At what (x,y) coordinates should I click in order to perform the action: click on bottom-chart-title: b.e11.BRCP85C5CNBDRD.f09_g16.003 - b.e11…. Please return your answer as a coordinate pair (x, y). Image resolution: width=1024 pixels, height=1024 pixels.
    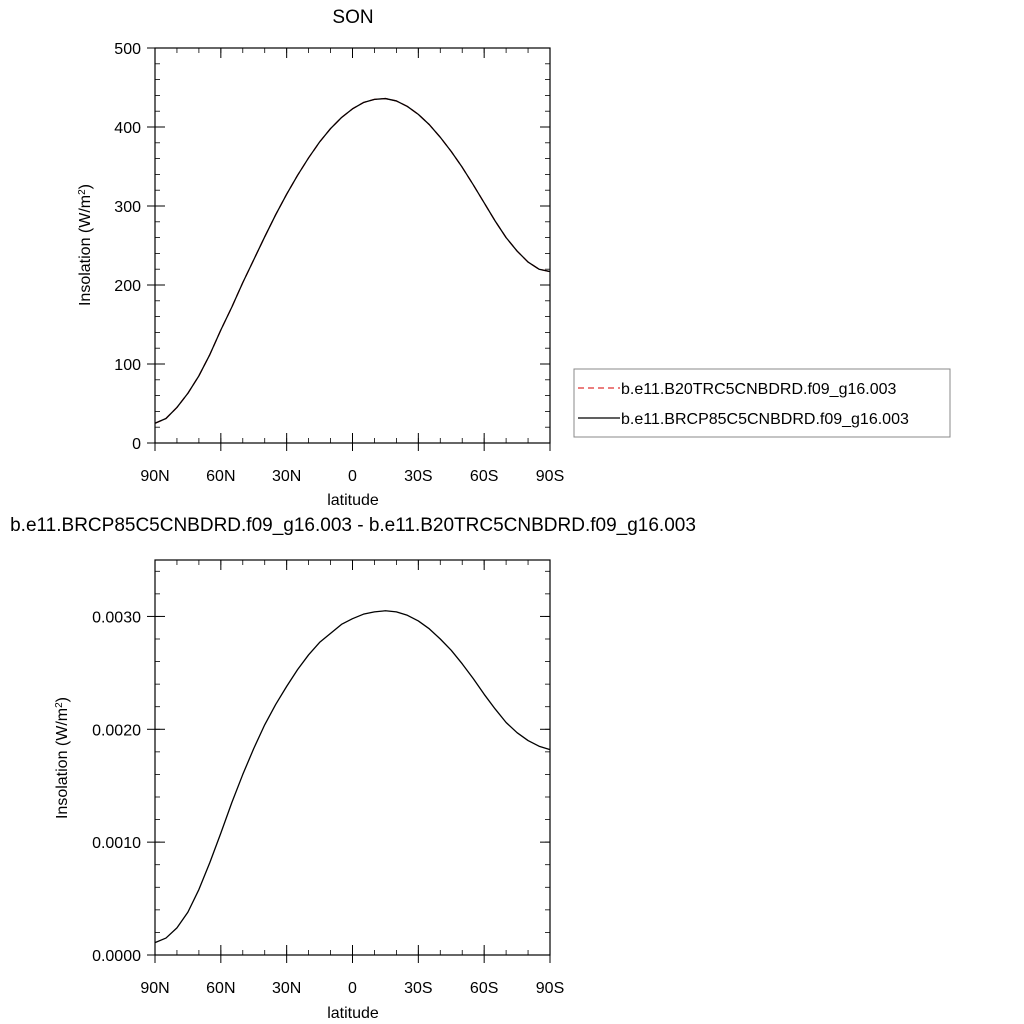
    Looking at the image, I should click on (353, 525).